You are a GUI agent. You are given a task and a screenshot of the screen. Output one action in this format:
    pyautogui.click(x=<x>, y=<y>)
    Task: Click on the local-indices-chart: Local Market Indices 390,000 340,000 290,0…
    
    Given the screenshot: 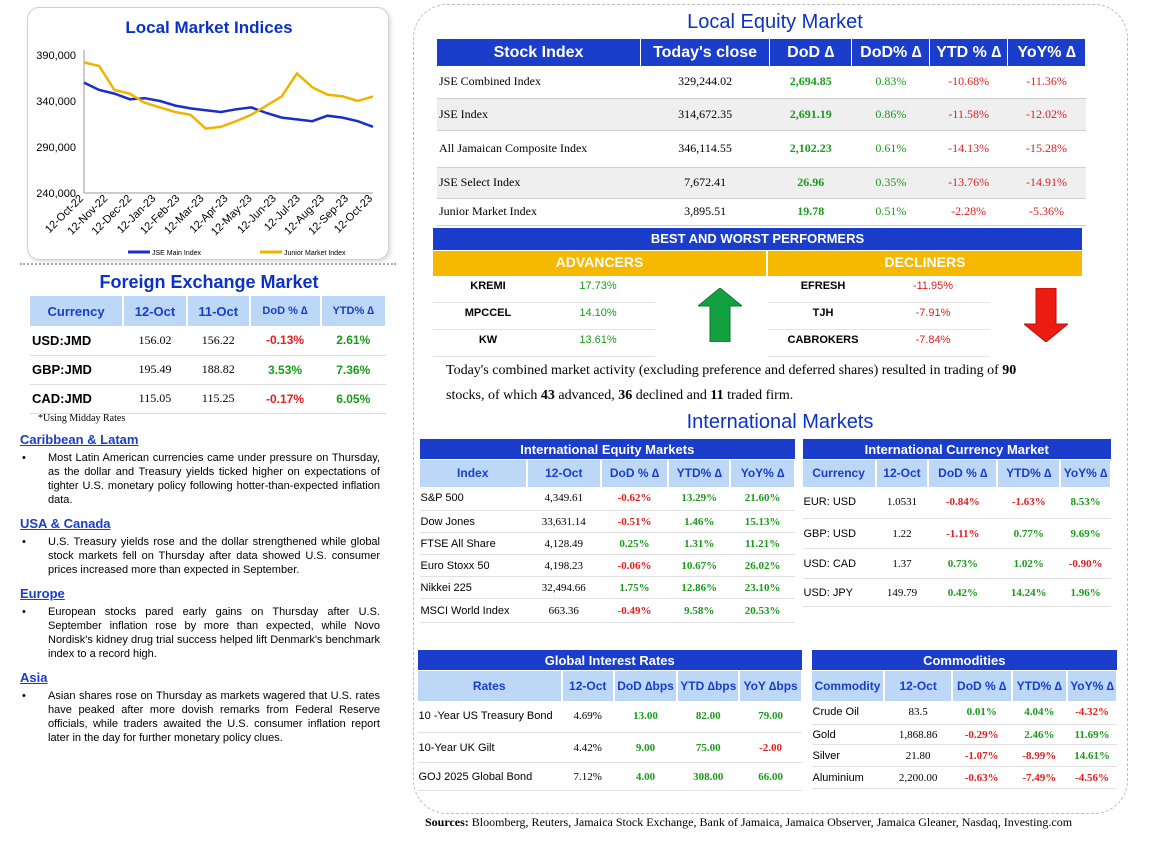 What is the action you would take?
    pyautogui.click(x=208, y=133)
    